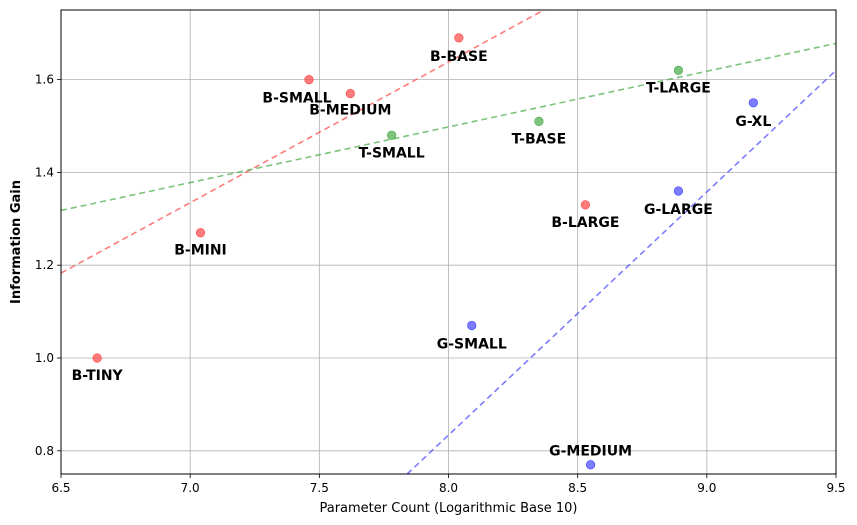  I want to click on y-tick-label: 1.4, so click(44, 172).